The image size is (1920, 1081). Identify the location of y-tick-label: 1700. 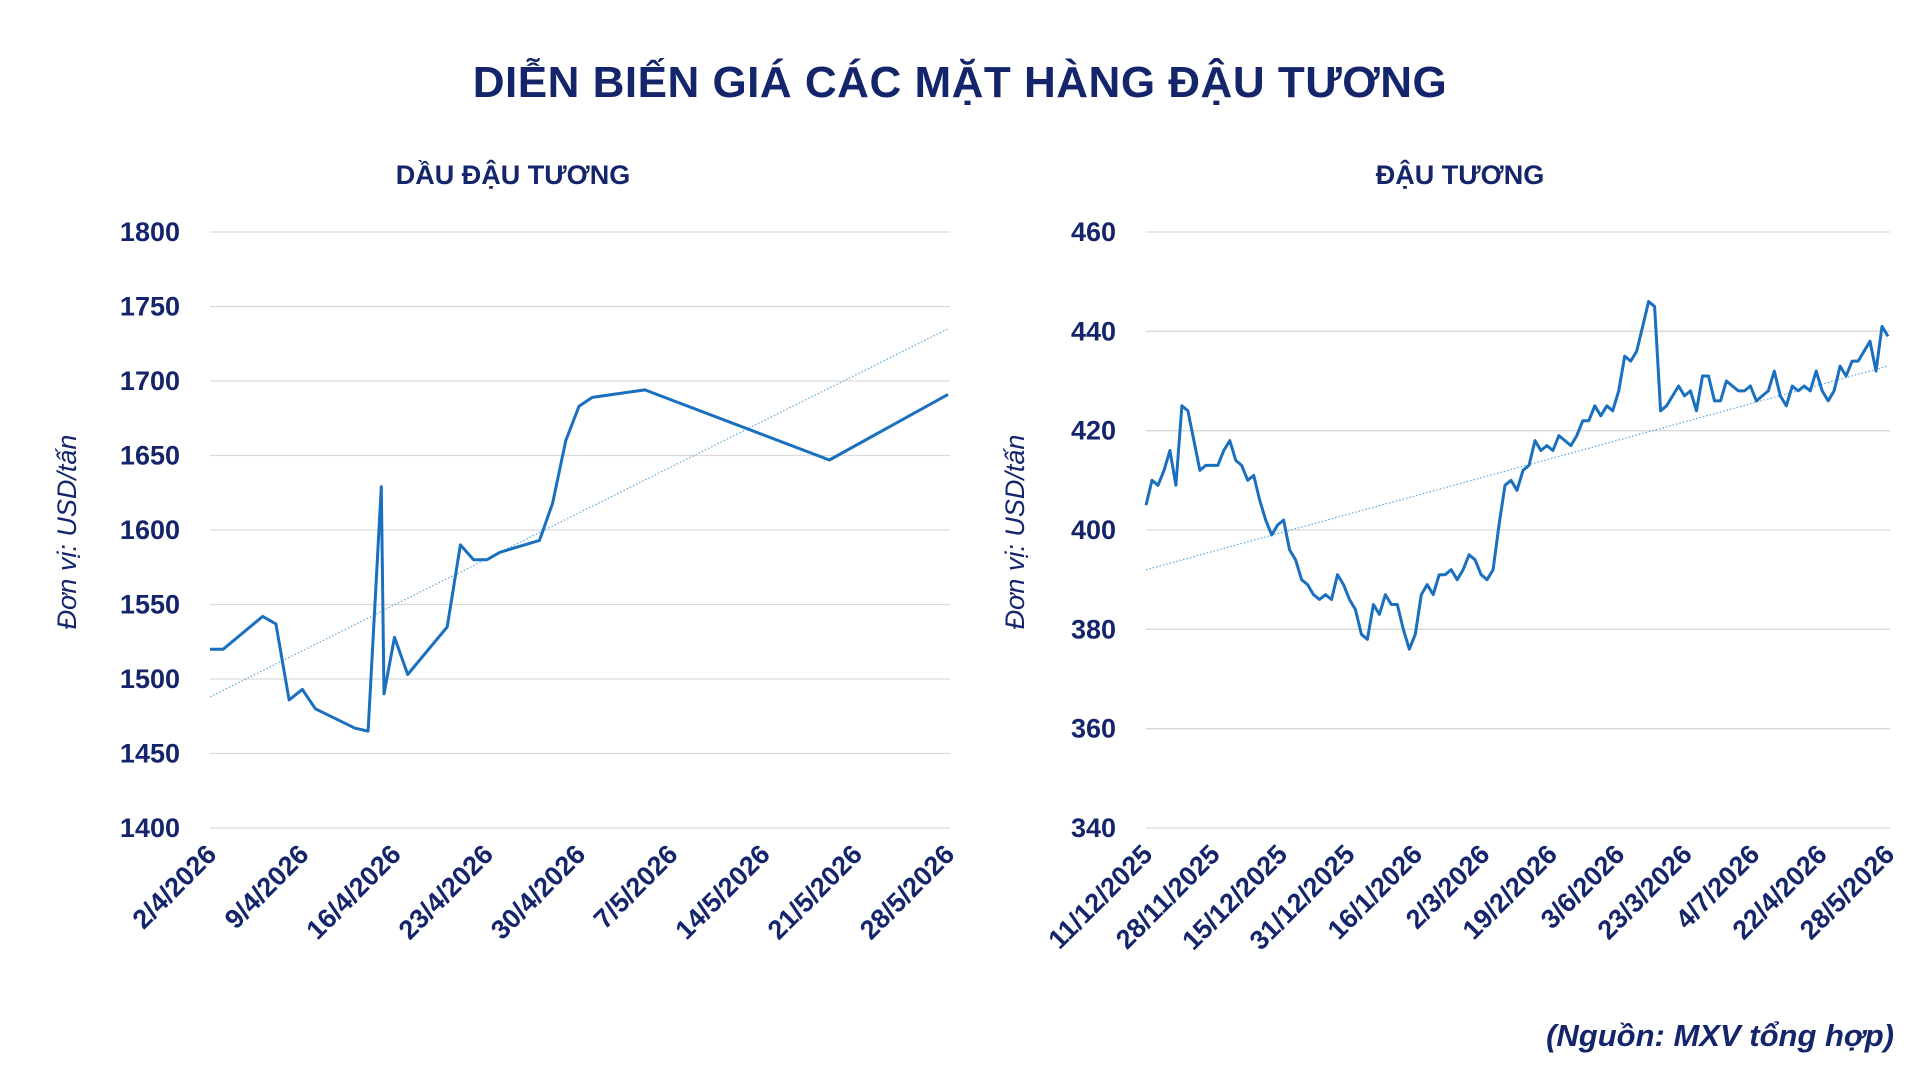
(150, 381).